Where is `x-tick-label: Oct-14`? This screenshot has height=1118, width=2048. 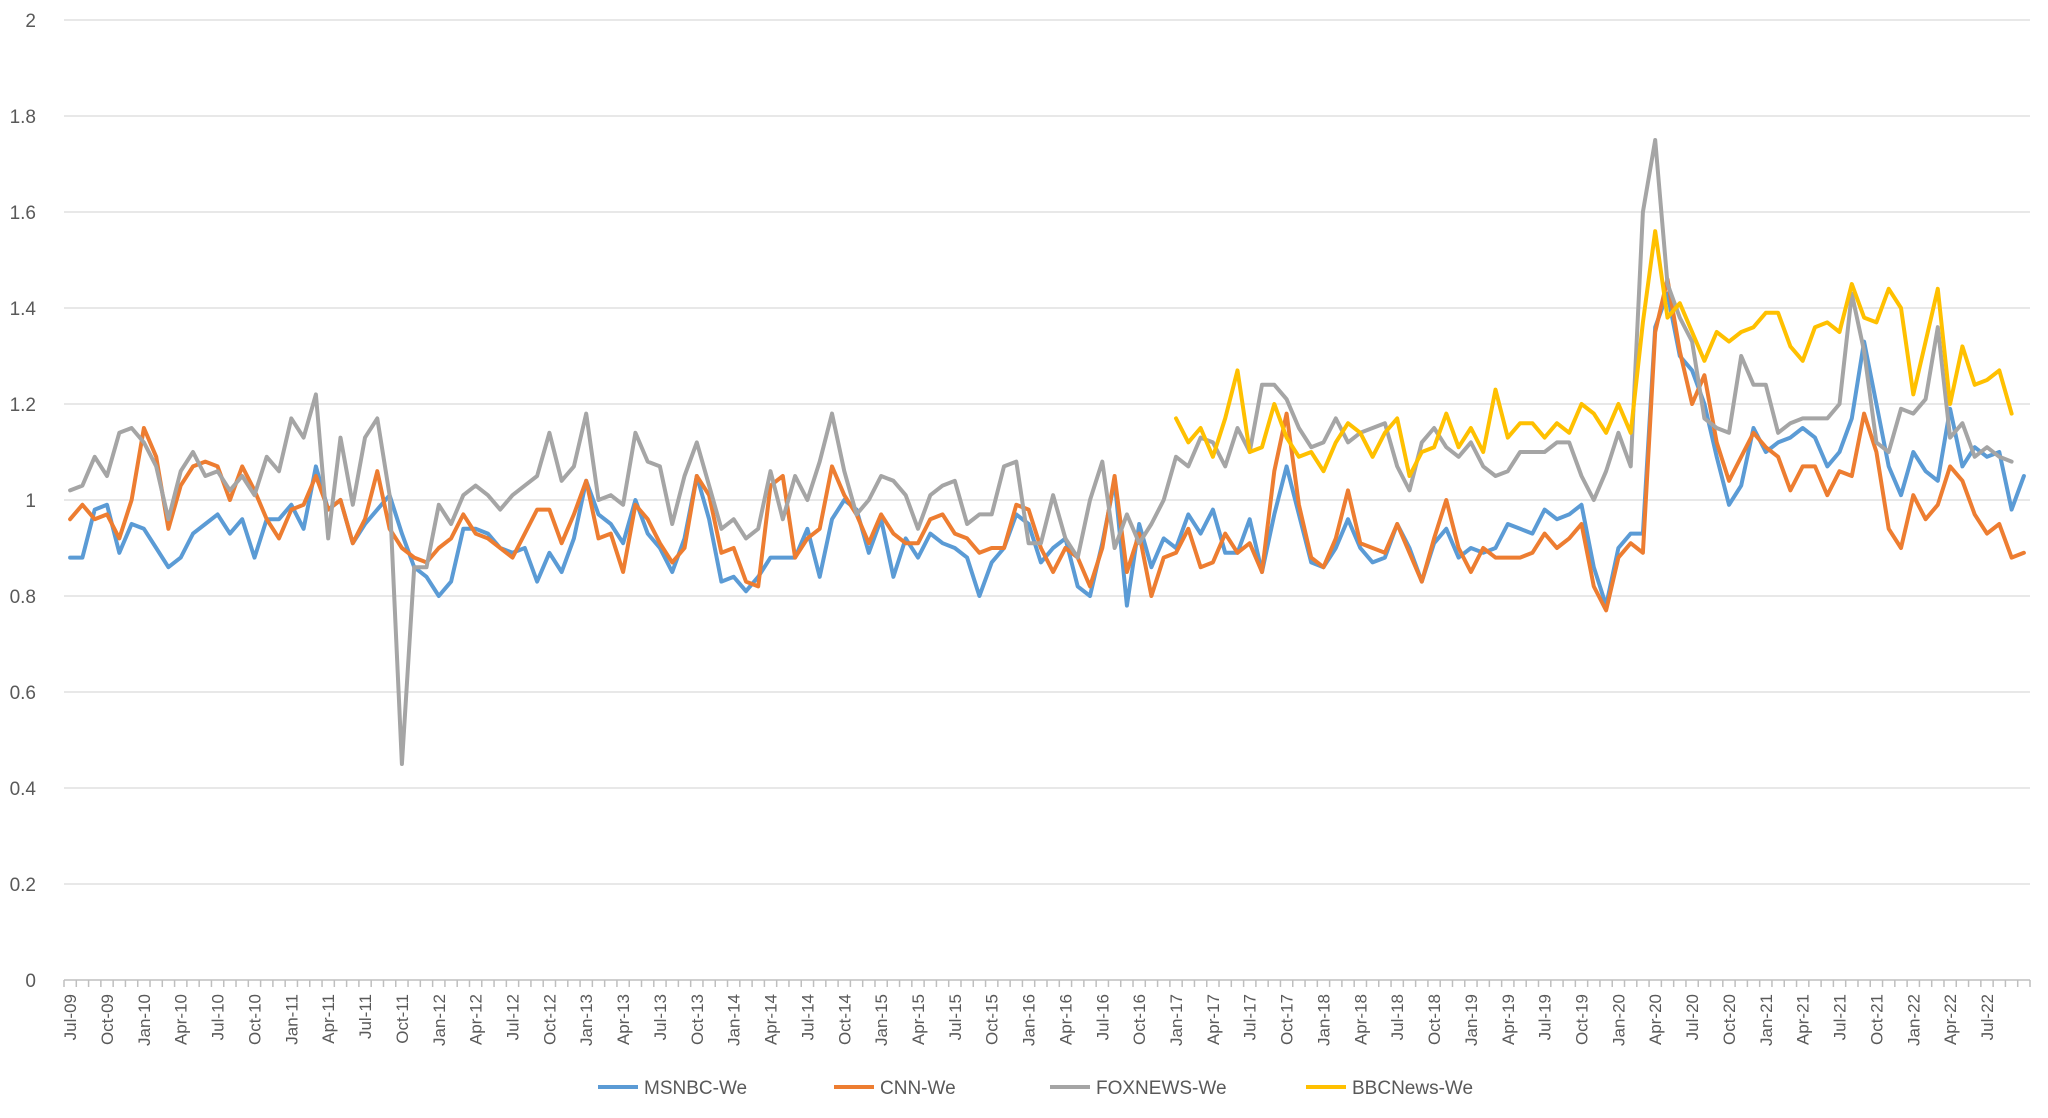 x-tick-label: Oct-14 is located at coordinates (844, 1019).